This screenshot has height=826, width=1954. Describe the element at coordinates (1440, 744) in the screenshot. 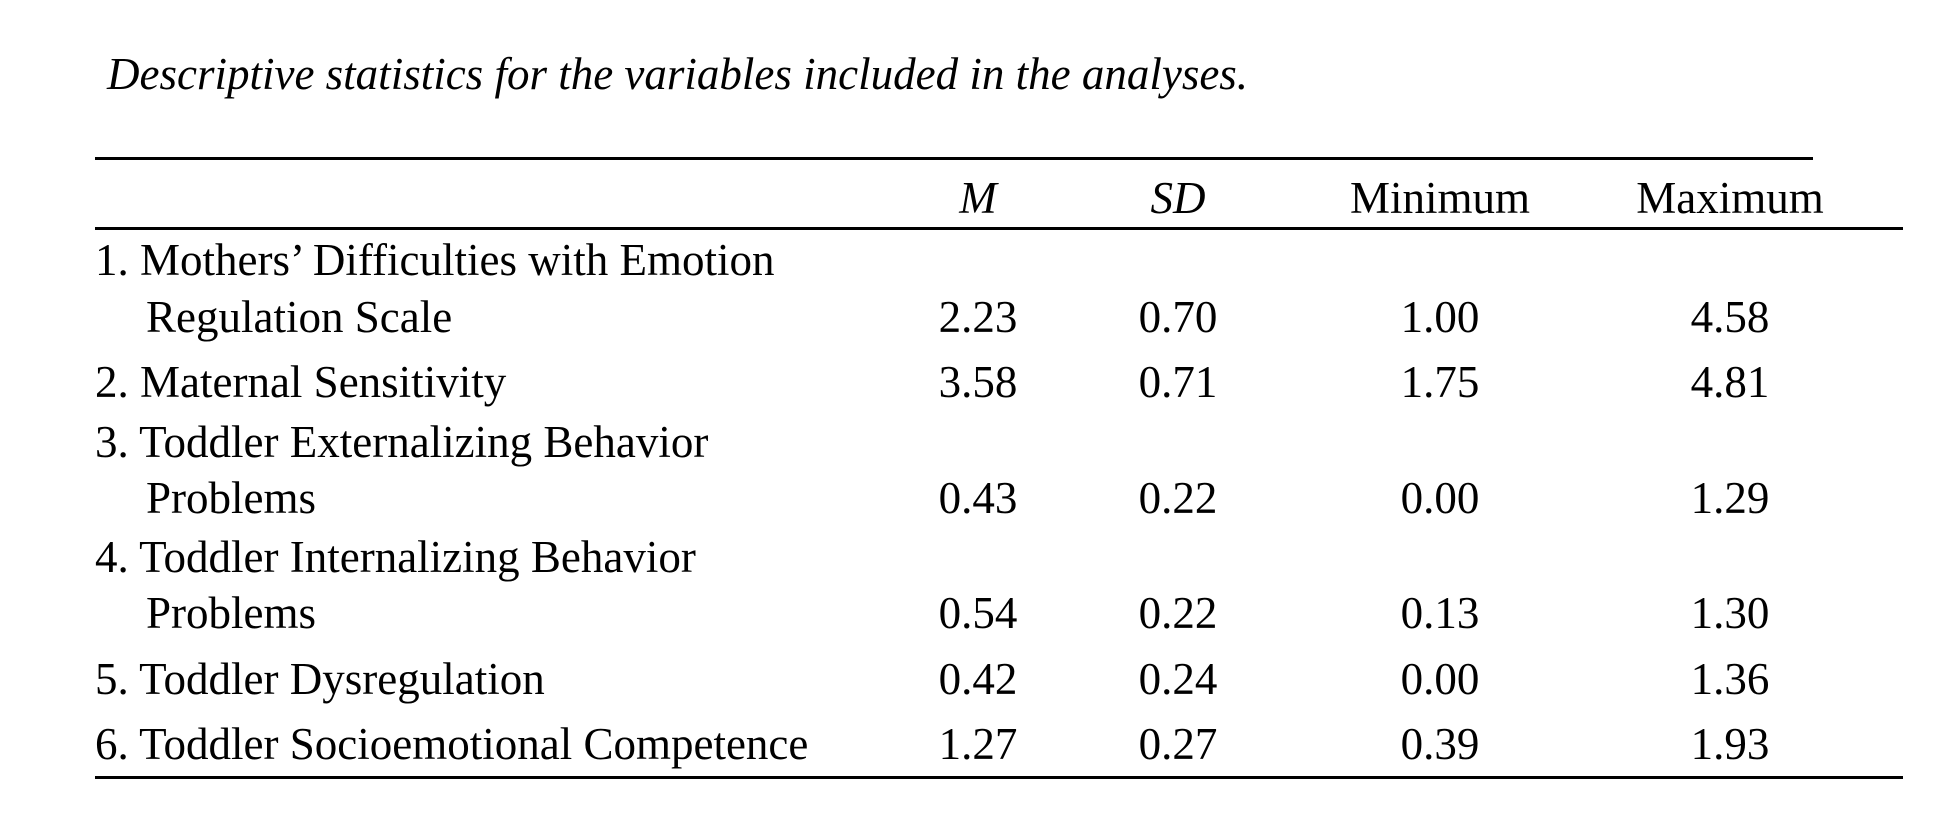

I see `row-6-minimum: 0.39` at that location.